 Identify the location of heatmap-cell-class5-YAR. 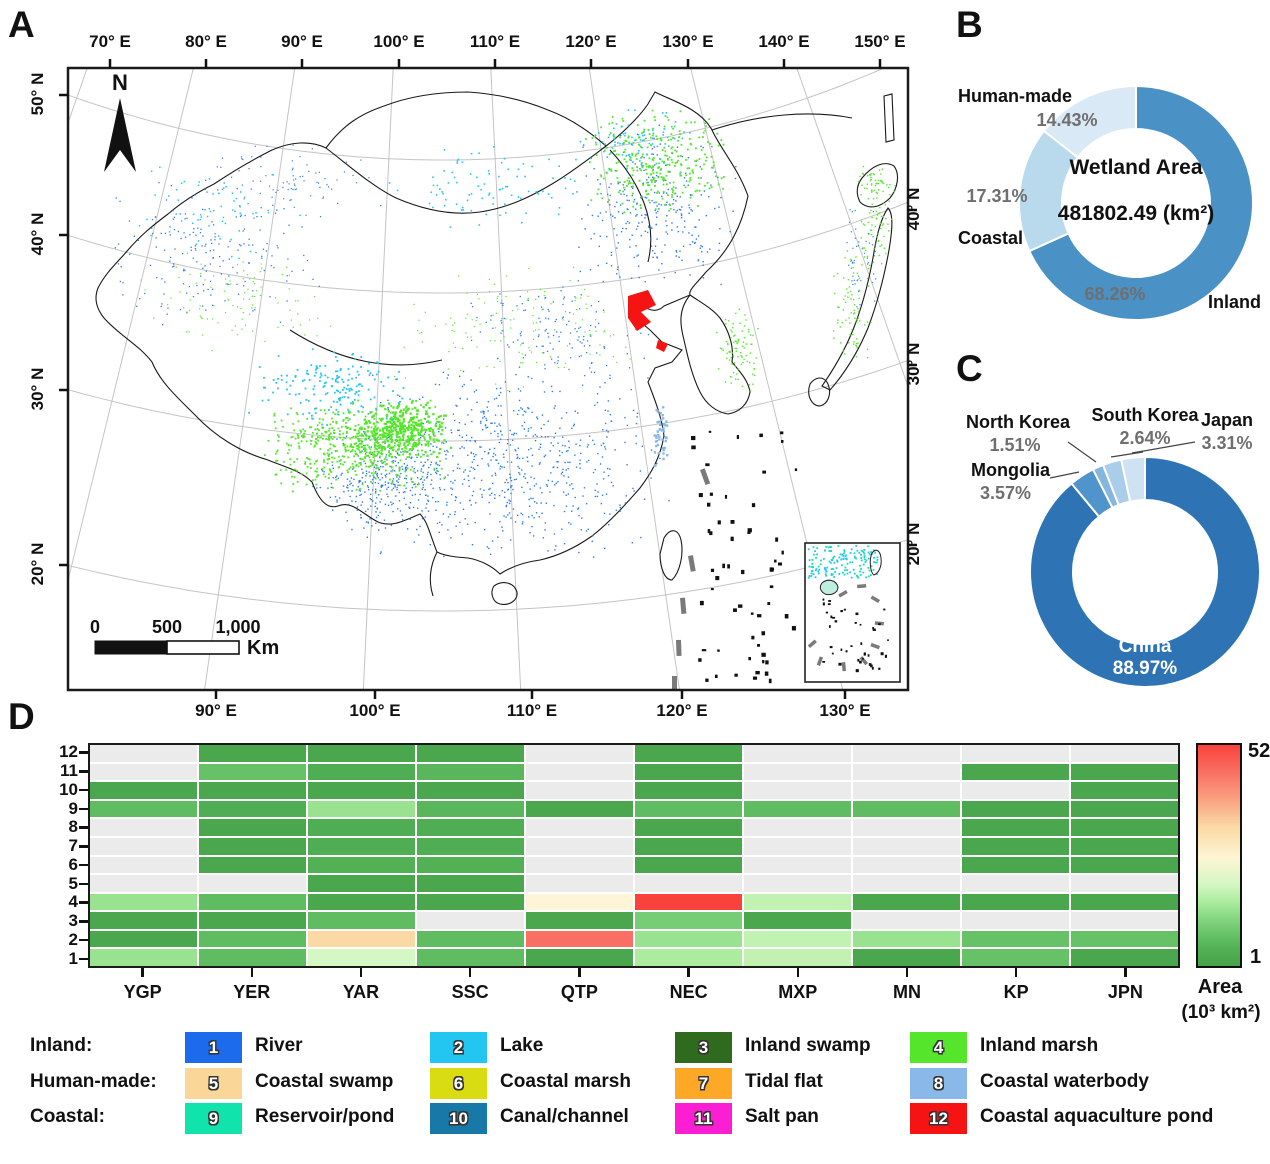
(361, 883).